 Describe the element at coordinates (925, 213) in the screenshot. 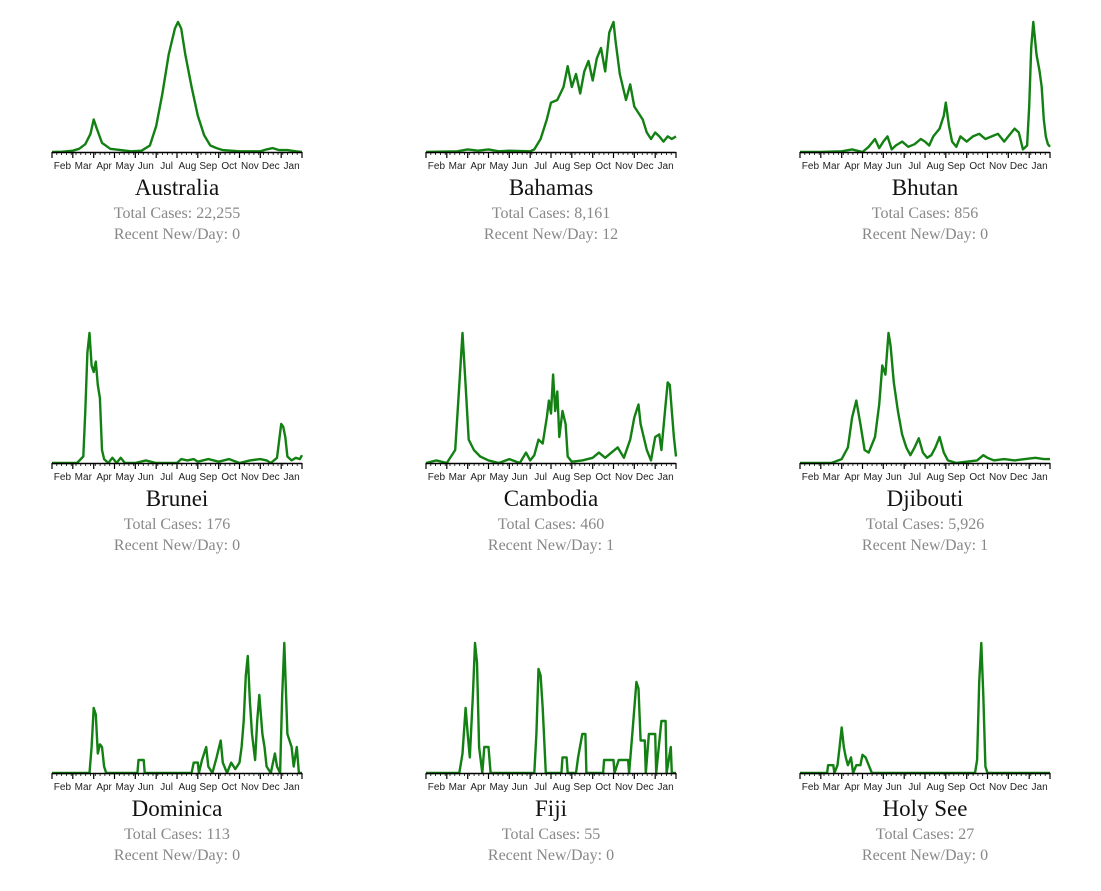

I see `total-cases-text: Total Cases: 856` at that location.